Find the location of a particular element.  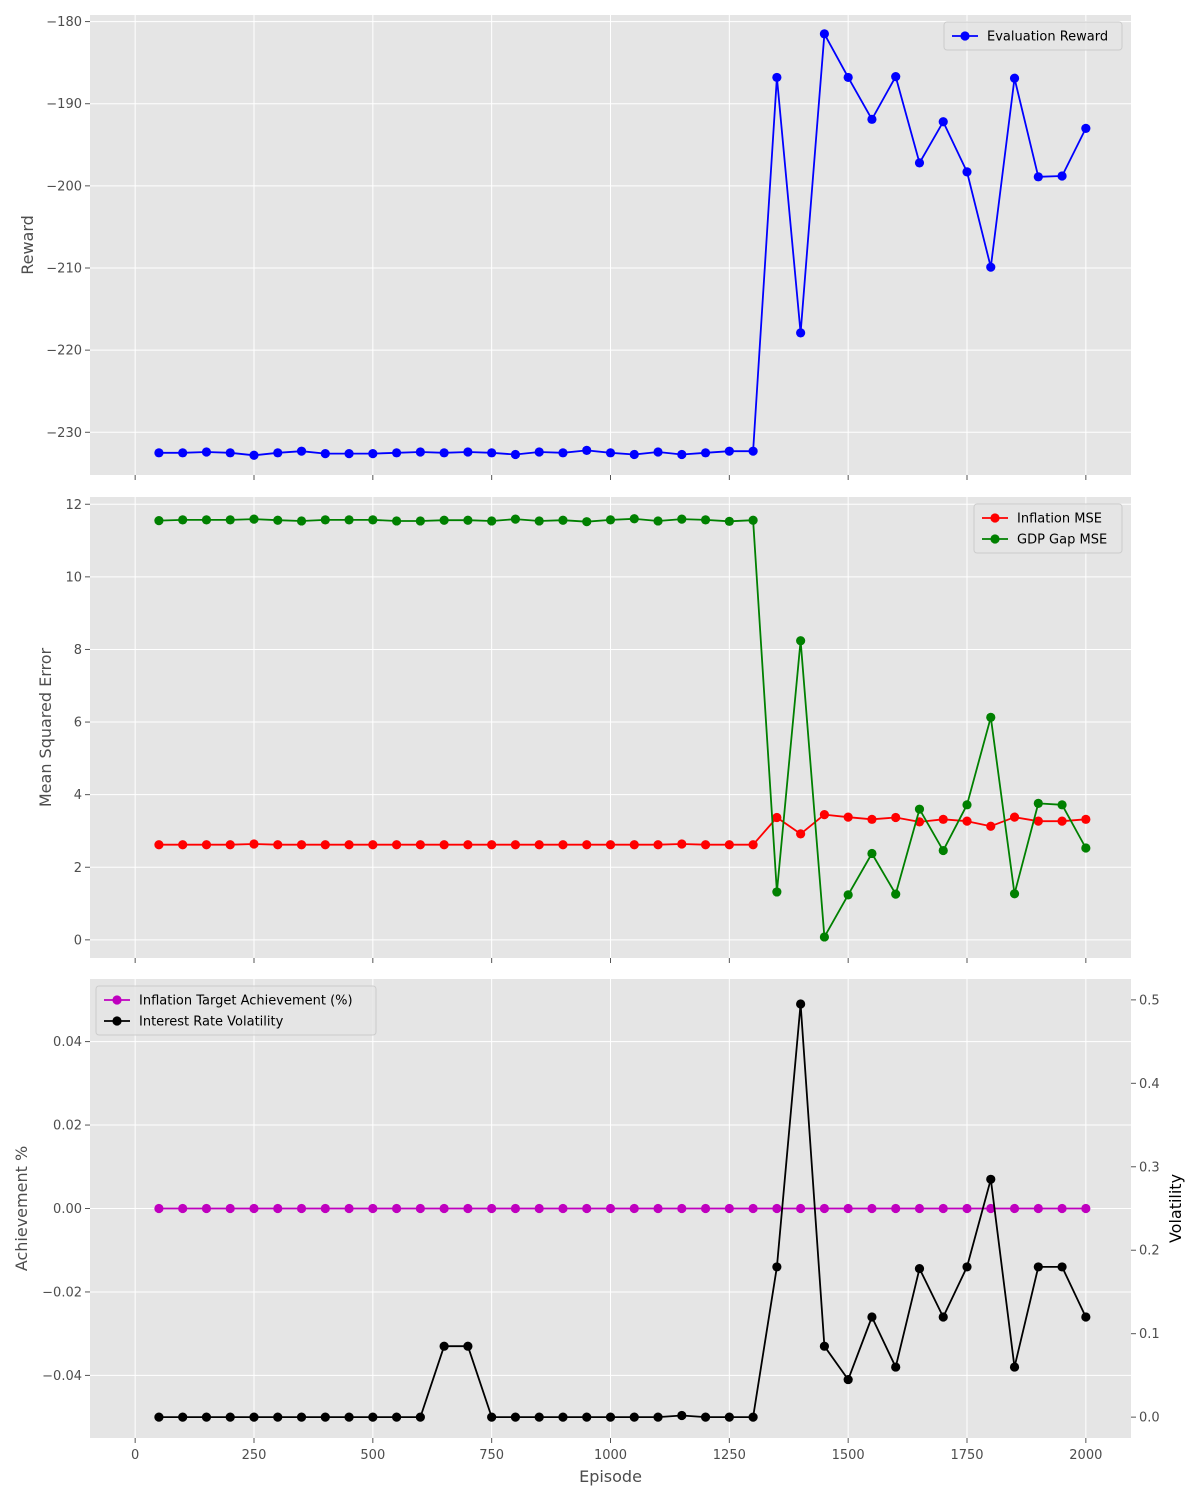

y-tick-label: −190 is located at coordinates (64, 104).